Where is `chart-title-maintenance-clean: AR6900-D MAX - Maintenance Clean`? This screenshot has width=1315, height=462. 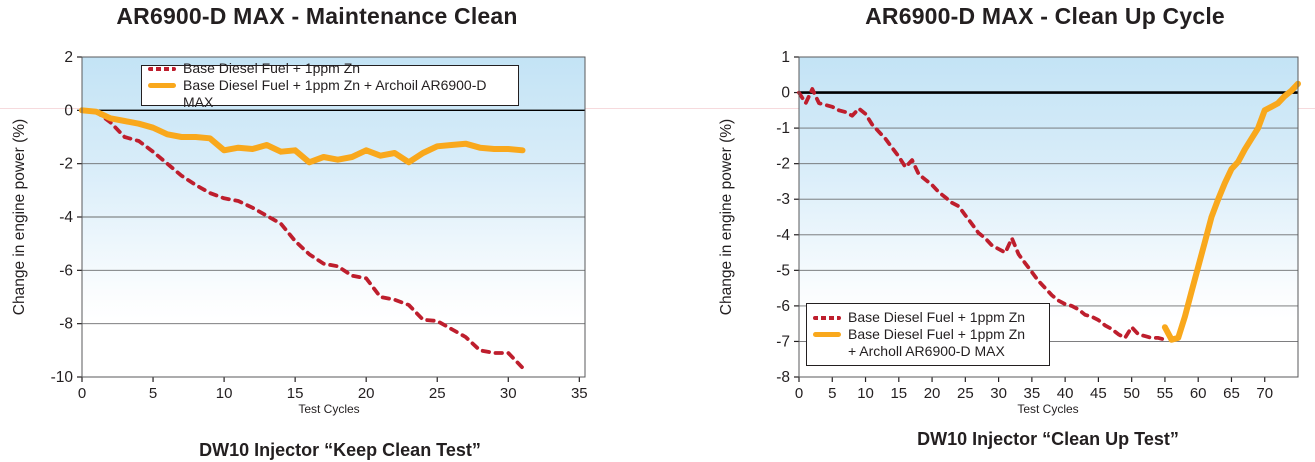 chart-title-maintenance-clean: AR6900-D MAX - Maintenance Clean is located at coordinates (317, 16).